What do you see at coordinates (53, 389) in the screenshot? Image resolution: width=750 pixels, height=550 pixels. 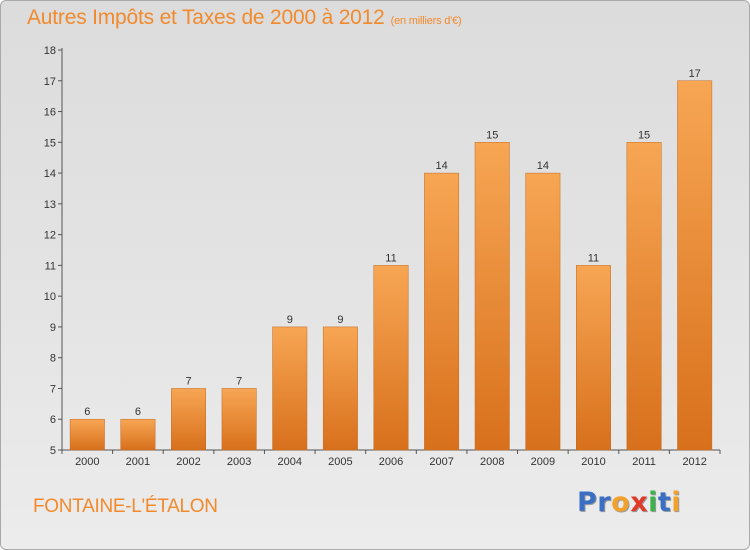 I see `y-tick-label: 7` at bounding box center [53, 389].